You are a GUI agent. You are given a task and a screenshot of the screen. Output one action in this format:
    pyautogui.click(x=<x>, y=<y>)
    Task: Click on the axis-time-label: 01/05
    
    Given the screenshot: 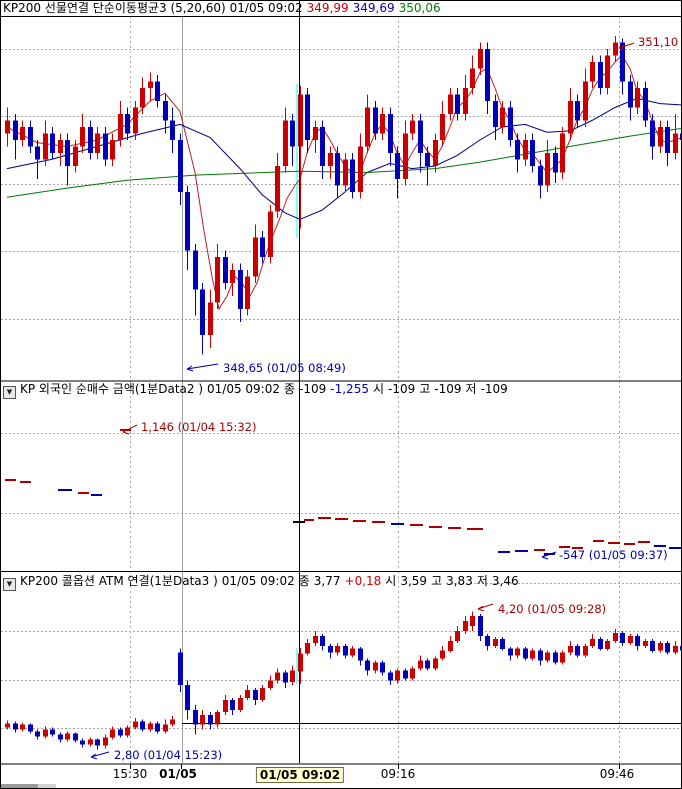 What is the action you would take?
    pyautogui.click(x=178, y=774)
    